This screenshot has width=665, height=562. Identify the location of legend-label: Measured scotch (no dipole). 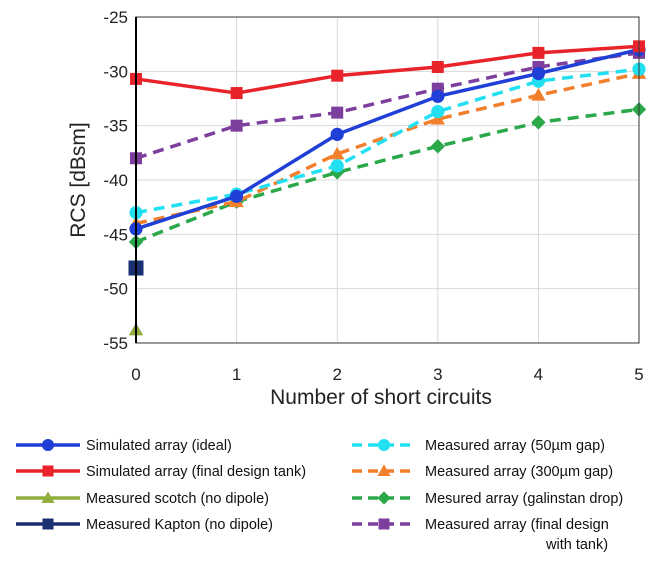
(177, 499).